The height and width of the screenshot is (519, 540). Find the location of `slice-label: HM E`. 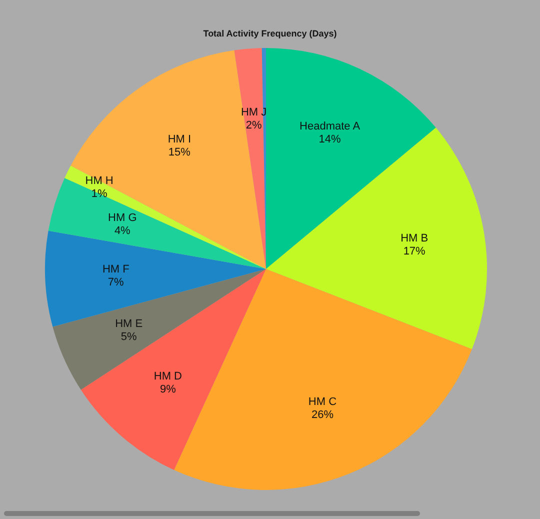

slice-label: HM E is located at coordinates (129, 324).